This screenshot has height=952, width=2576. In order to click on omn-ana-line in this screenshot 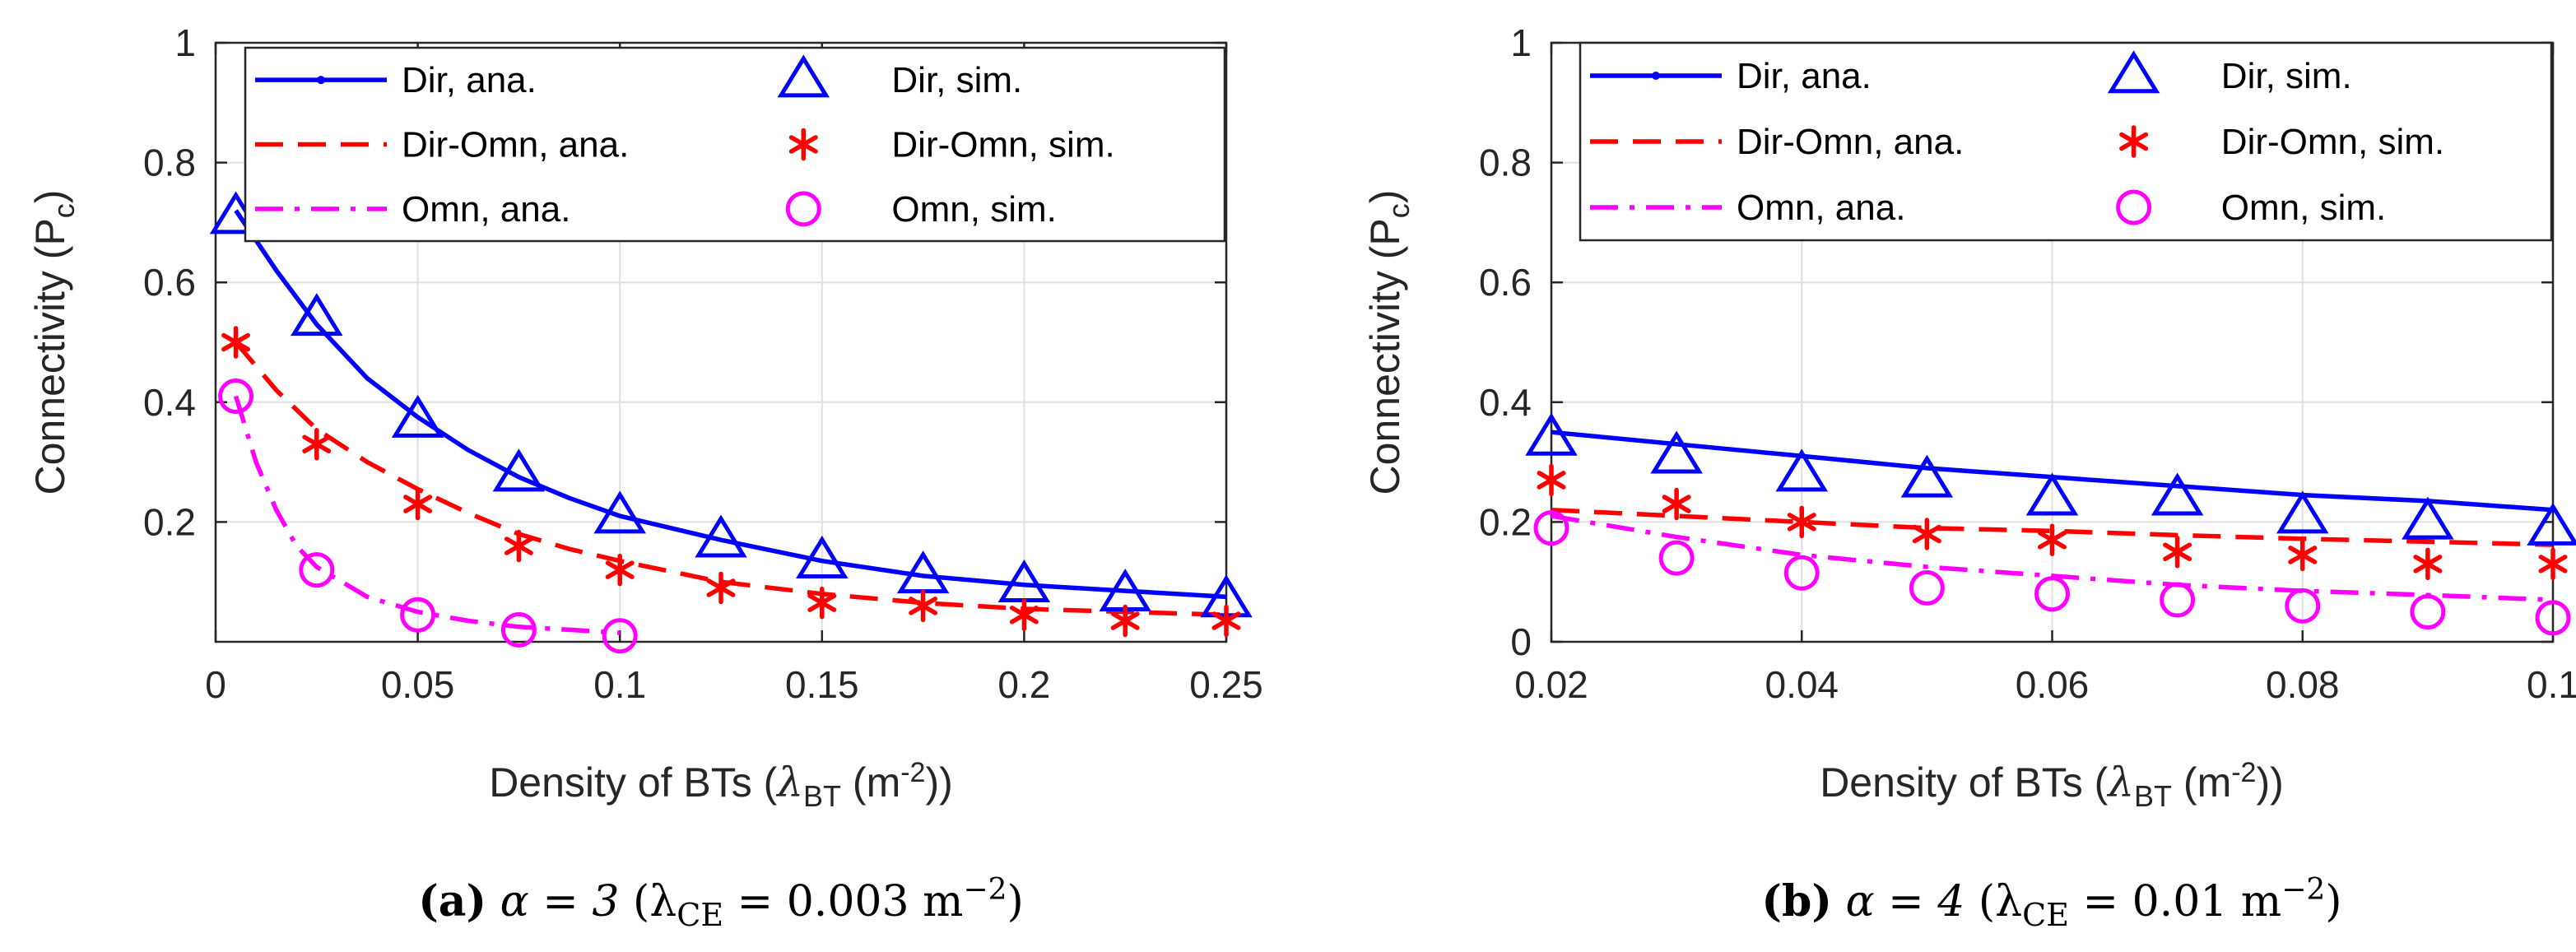, I will do `click(427, 515)`.